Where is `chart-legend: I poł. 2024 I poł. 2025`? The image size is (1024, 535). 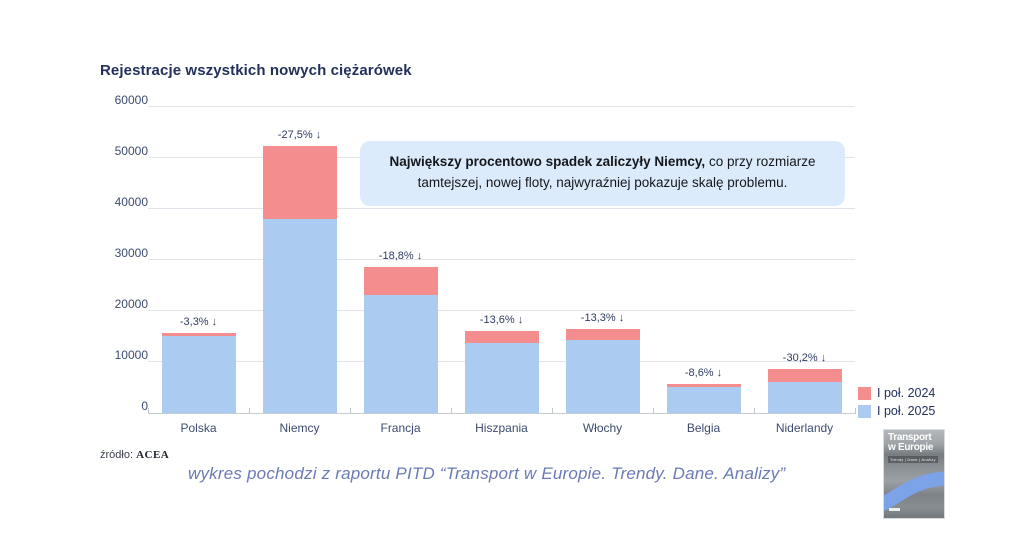
chart-legend: I poł. 2024 I poł. 2025 is located at coordinates (896, 402).